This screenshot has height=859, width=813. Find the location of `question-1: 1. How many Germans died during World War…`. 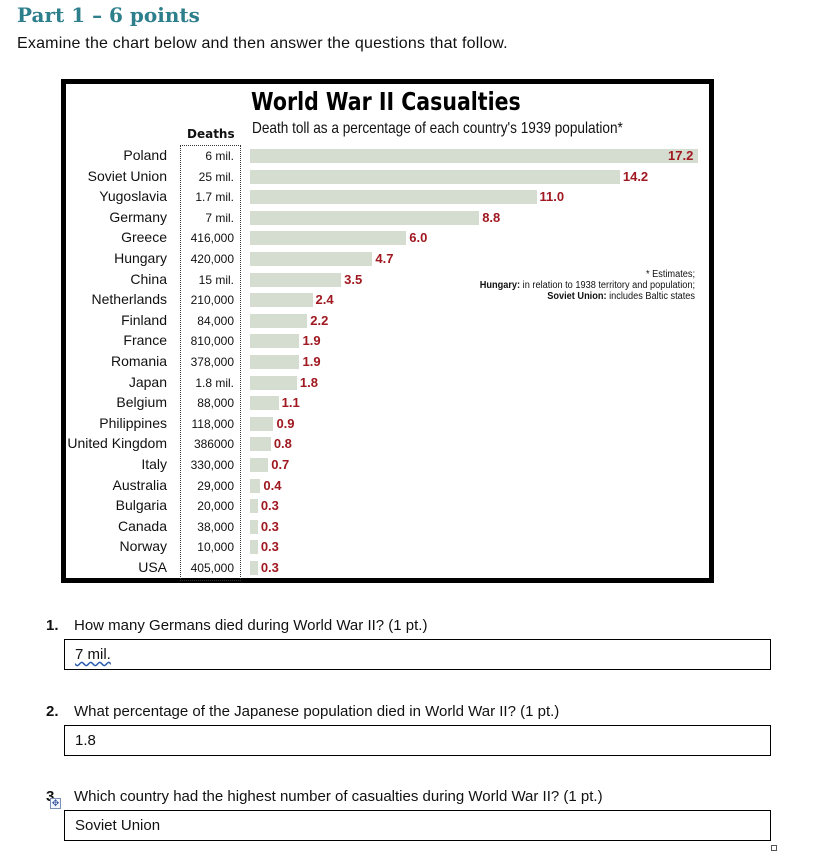

question-1: 1. How many Germans died during World War… is located at coordinates (236, 625).